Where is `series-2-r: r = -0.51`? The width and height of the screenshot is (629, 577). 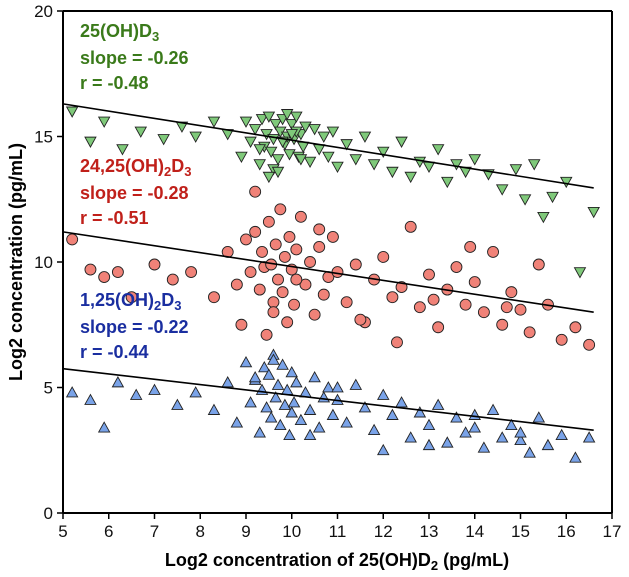 series-2-r: r = -0.51 is located at coordinates (114, 218).